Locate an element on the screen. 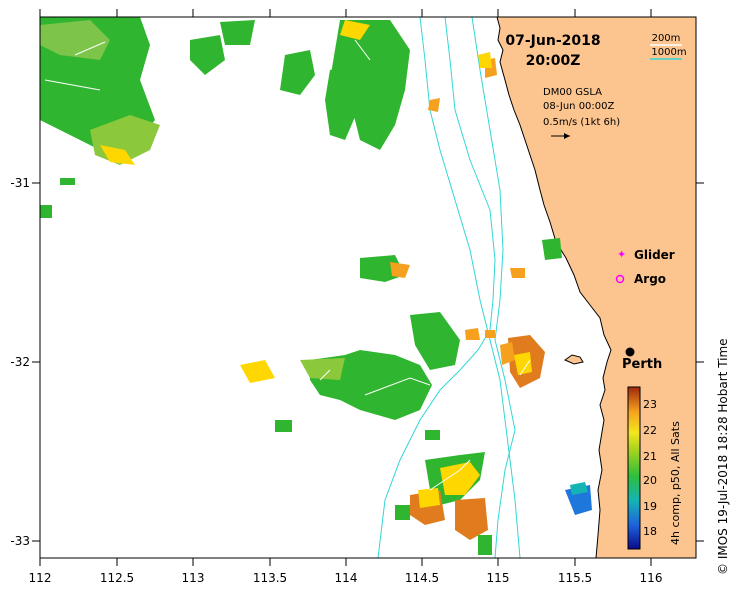 This screenshot has height=596, width=739. x-tick-label: 112 is located at coordinates (40, 578).